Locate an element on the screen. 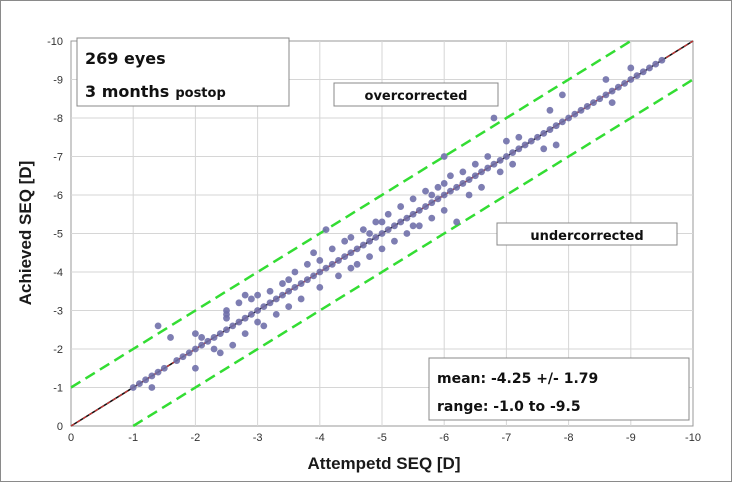 Image resolution: width=732 pixels, height=482 pixels. y-tick-label: -3 is located at coordinates (58, 312).